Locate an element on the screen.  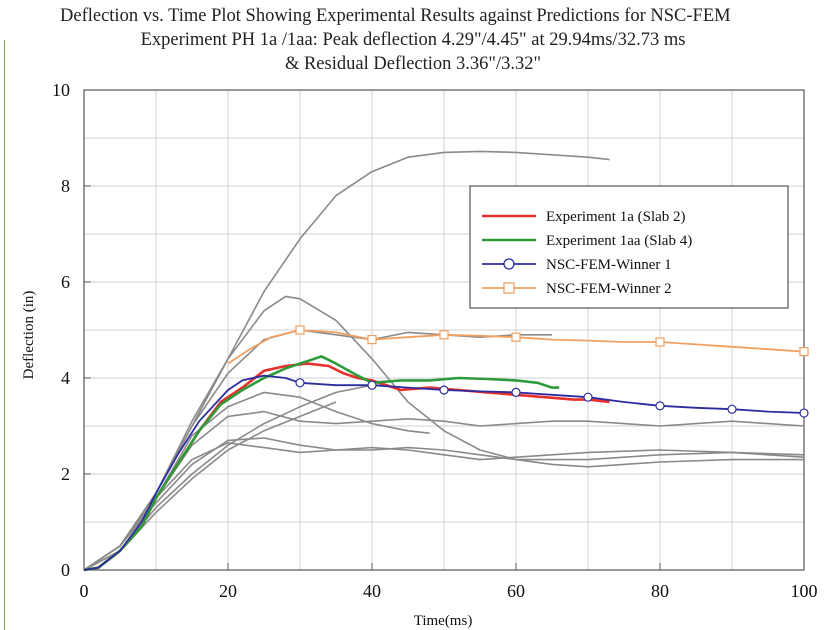
legend-label: Experiment 1a (Slab 2) is located at coordinates (616, 217).